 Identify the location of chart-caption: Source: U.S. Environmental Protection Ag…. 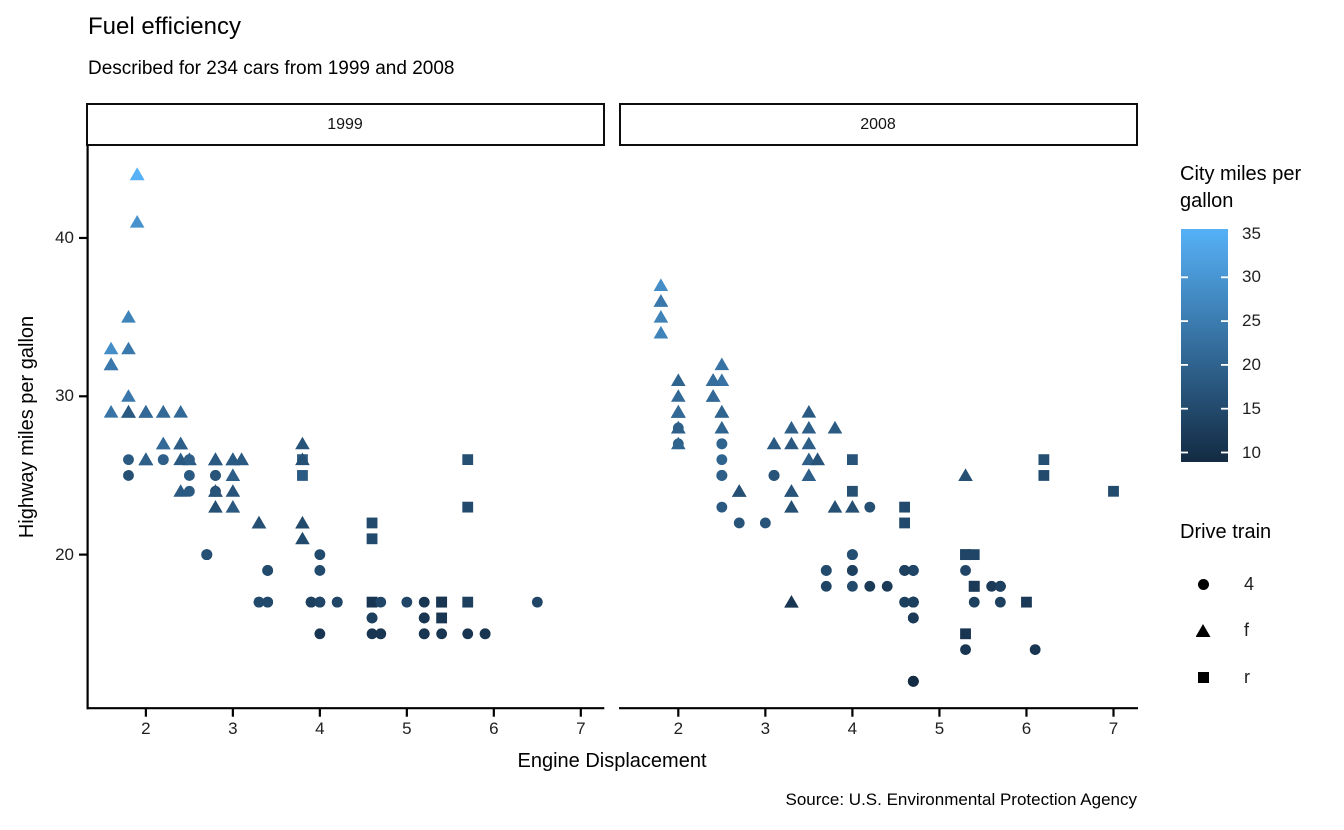
(961, 799).